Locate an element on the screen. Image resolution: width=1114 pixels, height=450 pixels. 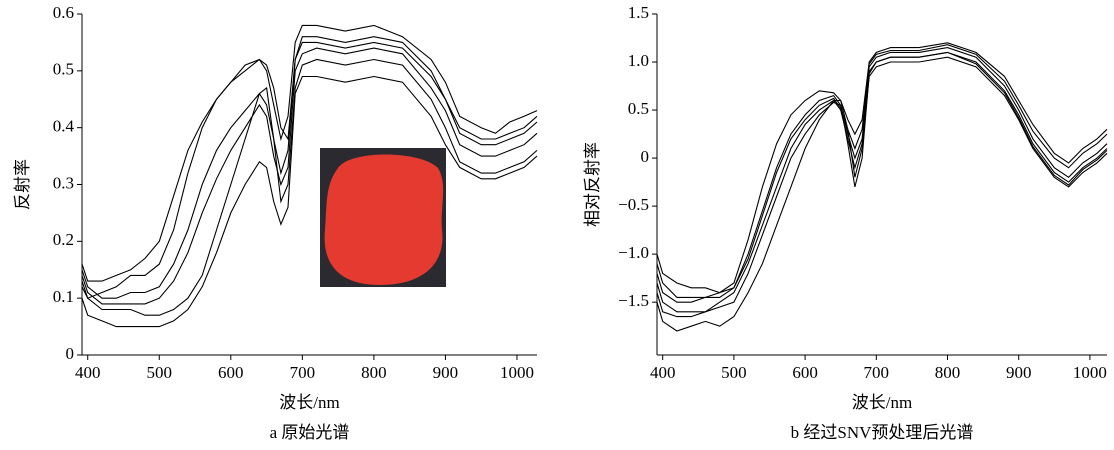
y-tick-label: −1.5 is located at coordinates (633, 300).